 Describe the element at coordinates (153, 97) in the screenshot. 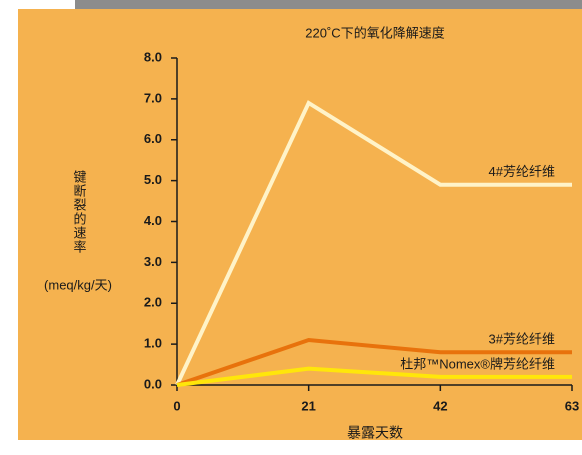

I see `y-tick-label: 7.0` at that location.